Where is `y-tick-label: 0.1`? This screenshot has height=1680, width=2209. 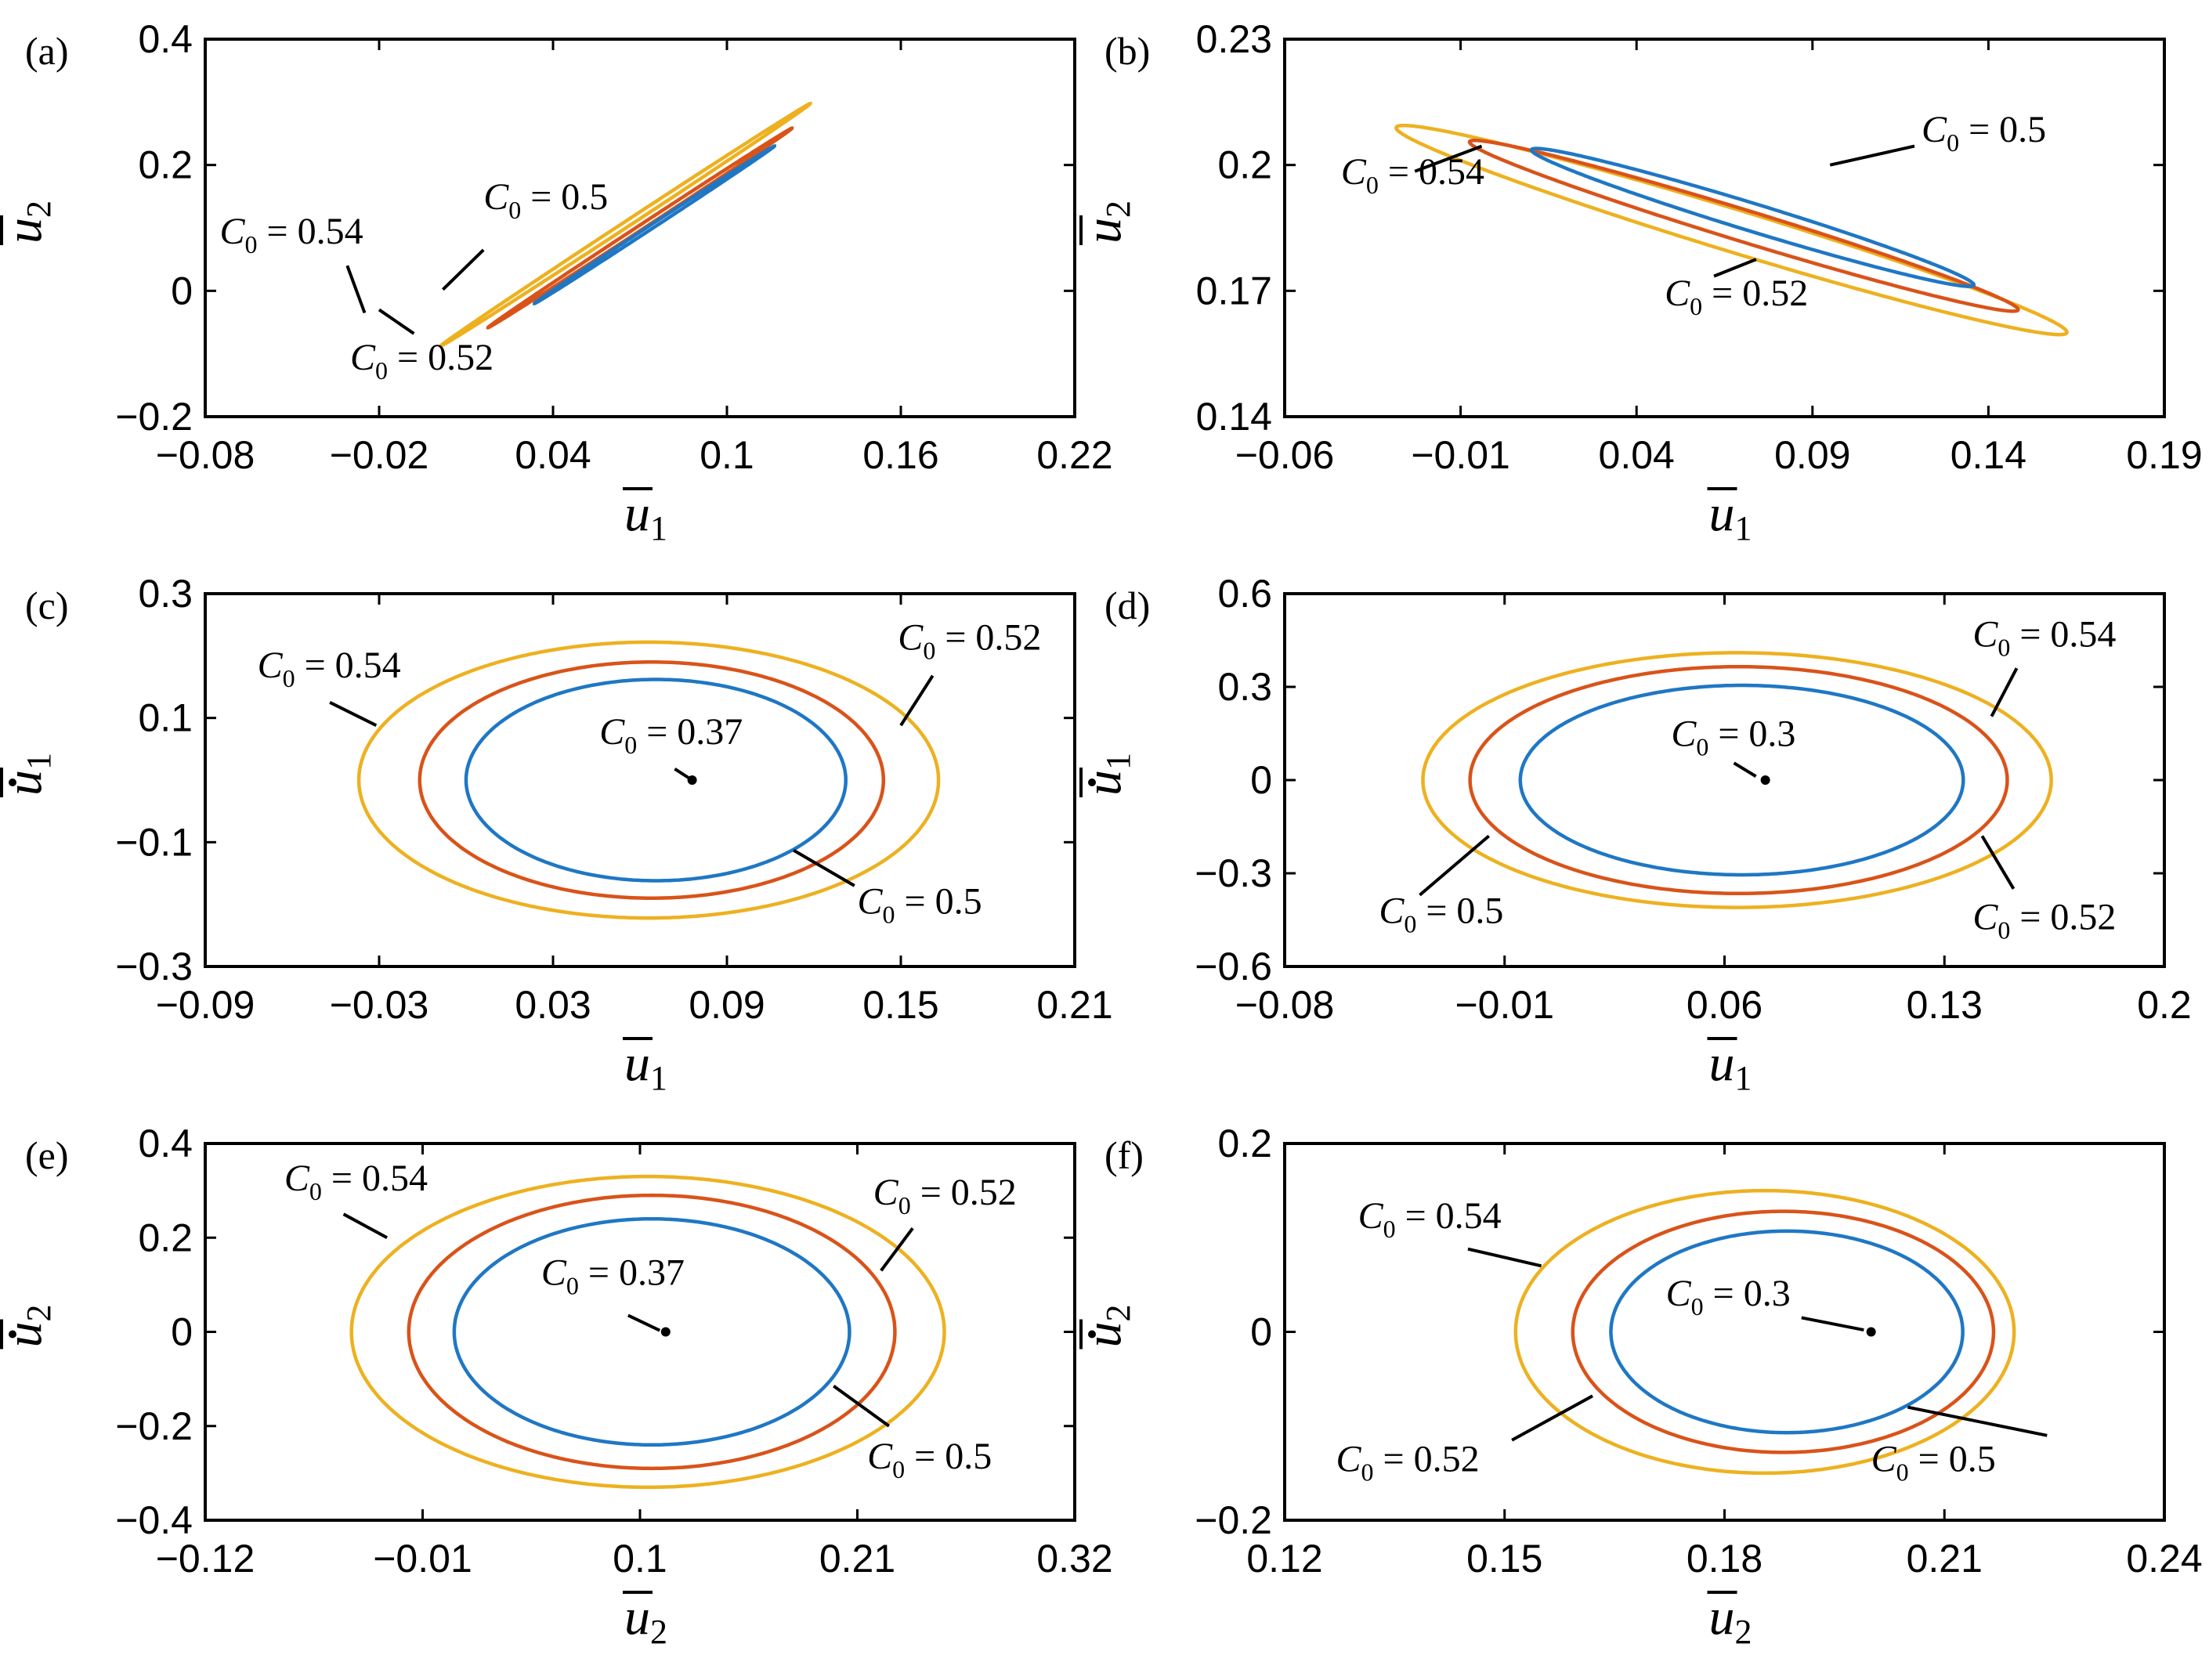
y-tick-label: 0.1 is located at coordinates (165, 718).